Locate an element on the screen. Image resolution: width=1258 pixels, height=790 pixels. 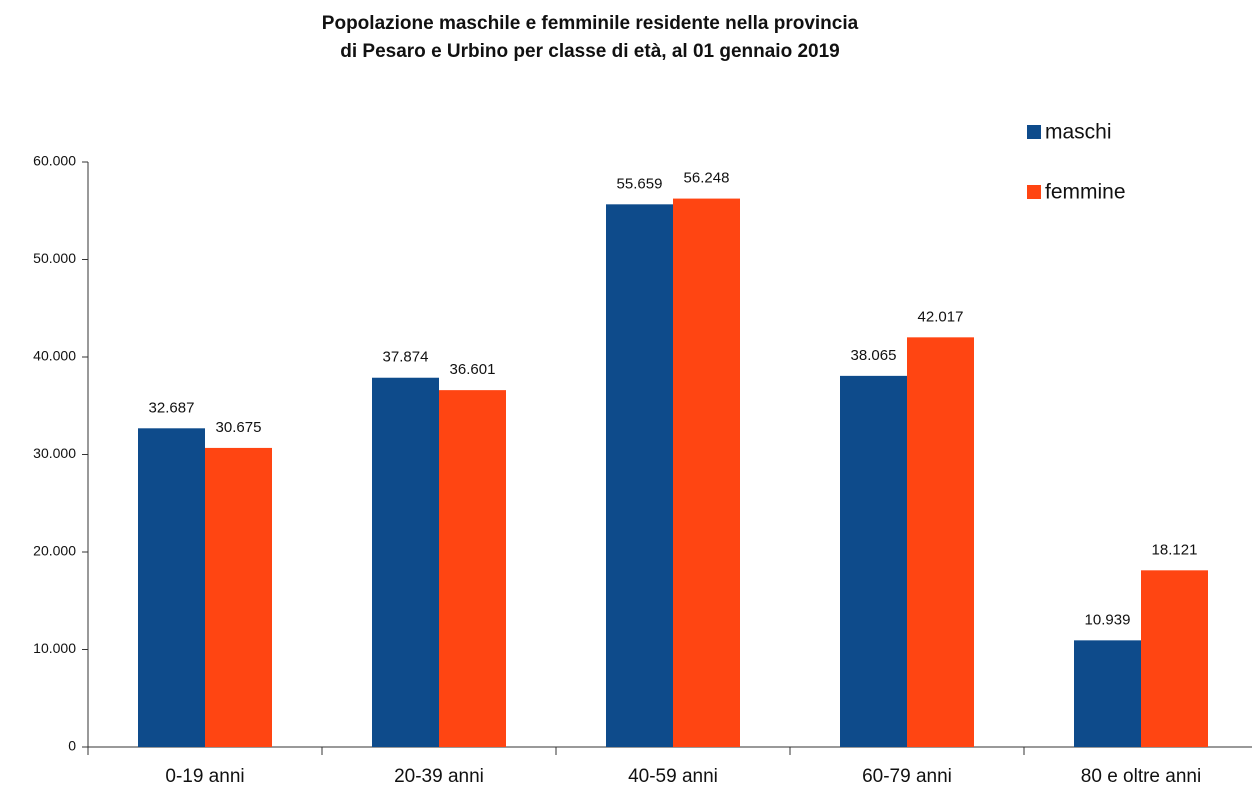
y-tick-label: 60.000 is located at coordinates (54, 161).